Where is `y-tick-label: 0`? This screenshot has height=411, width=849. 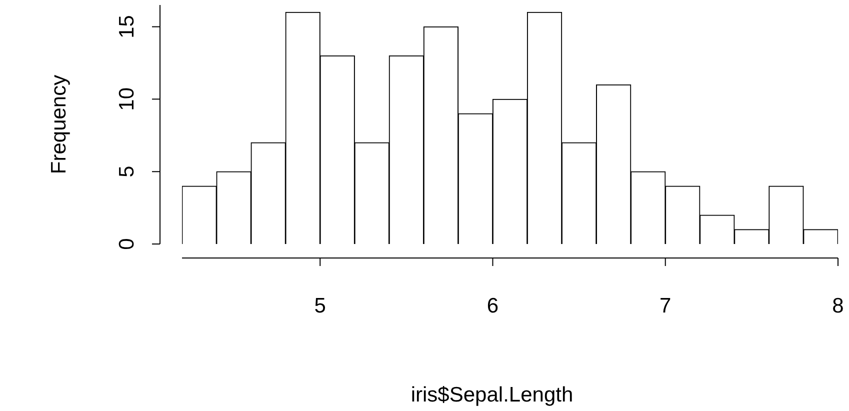
y-tick-label: 0 is located at coordinates (126, 244).